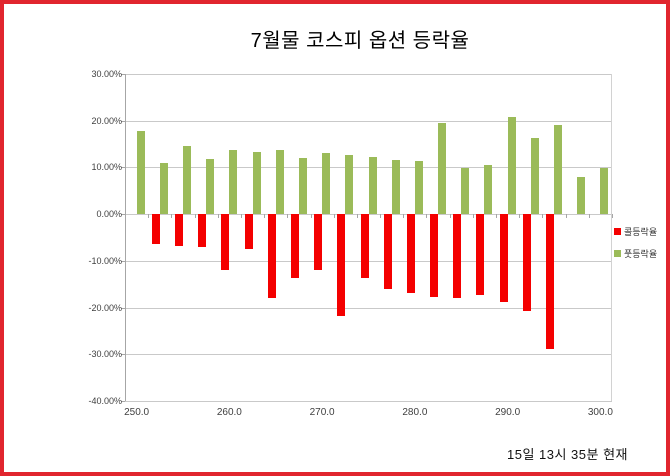  What do you see at coordinates (434, 255) in the screenshot?
I see `bar-call-282.5` at bounding box center [434, 255].